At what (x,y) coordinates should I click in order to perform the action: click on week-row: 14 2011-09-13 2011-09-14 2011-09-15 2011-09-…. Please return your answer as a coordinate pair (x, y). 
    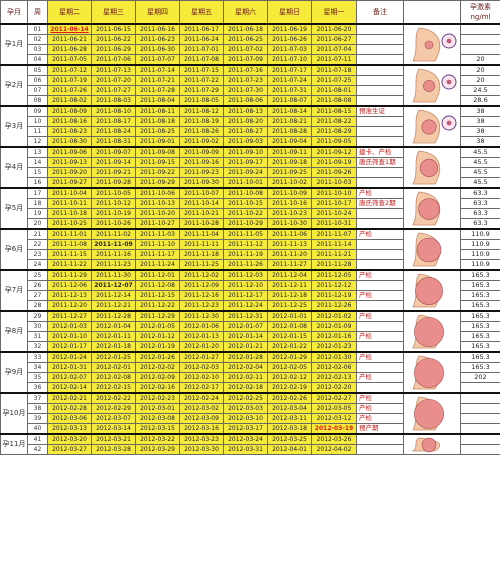
    Looking at the image, I should click on (250, 162).